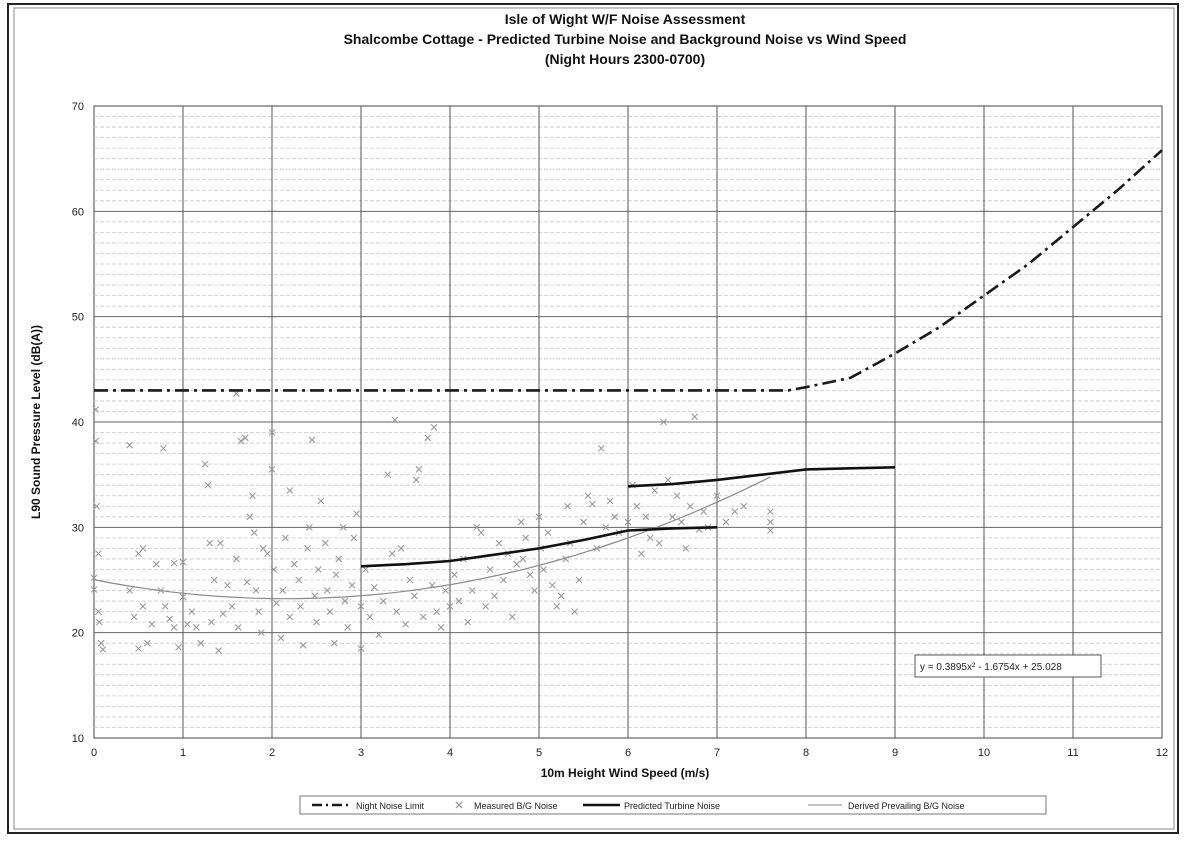  I want to click on x-tick-label: 0, so click(94, 753).